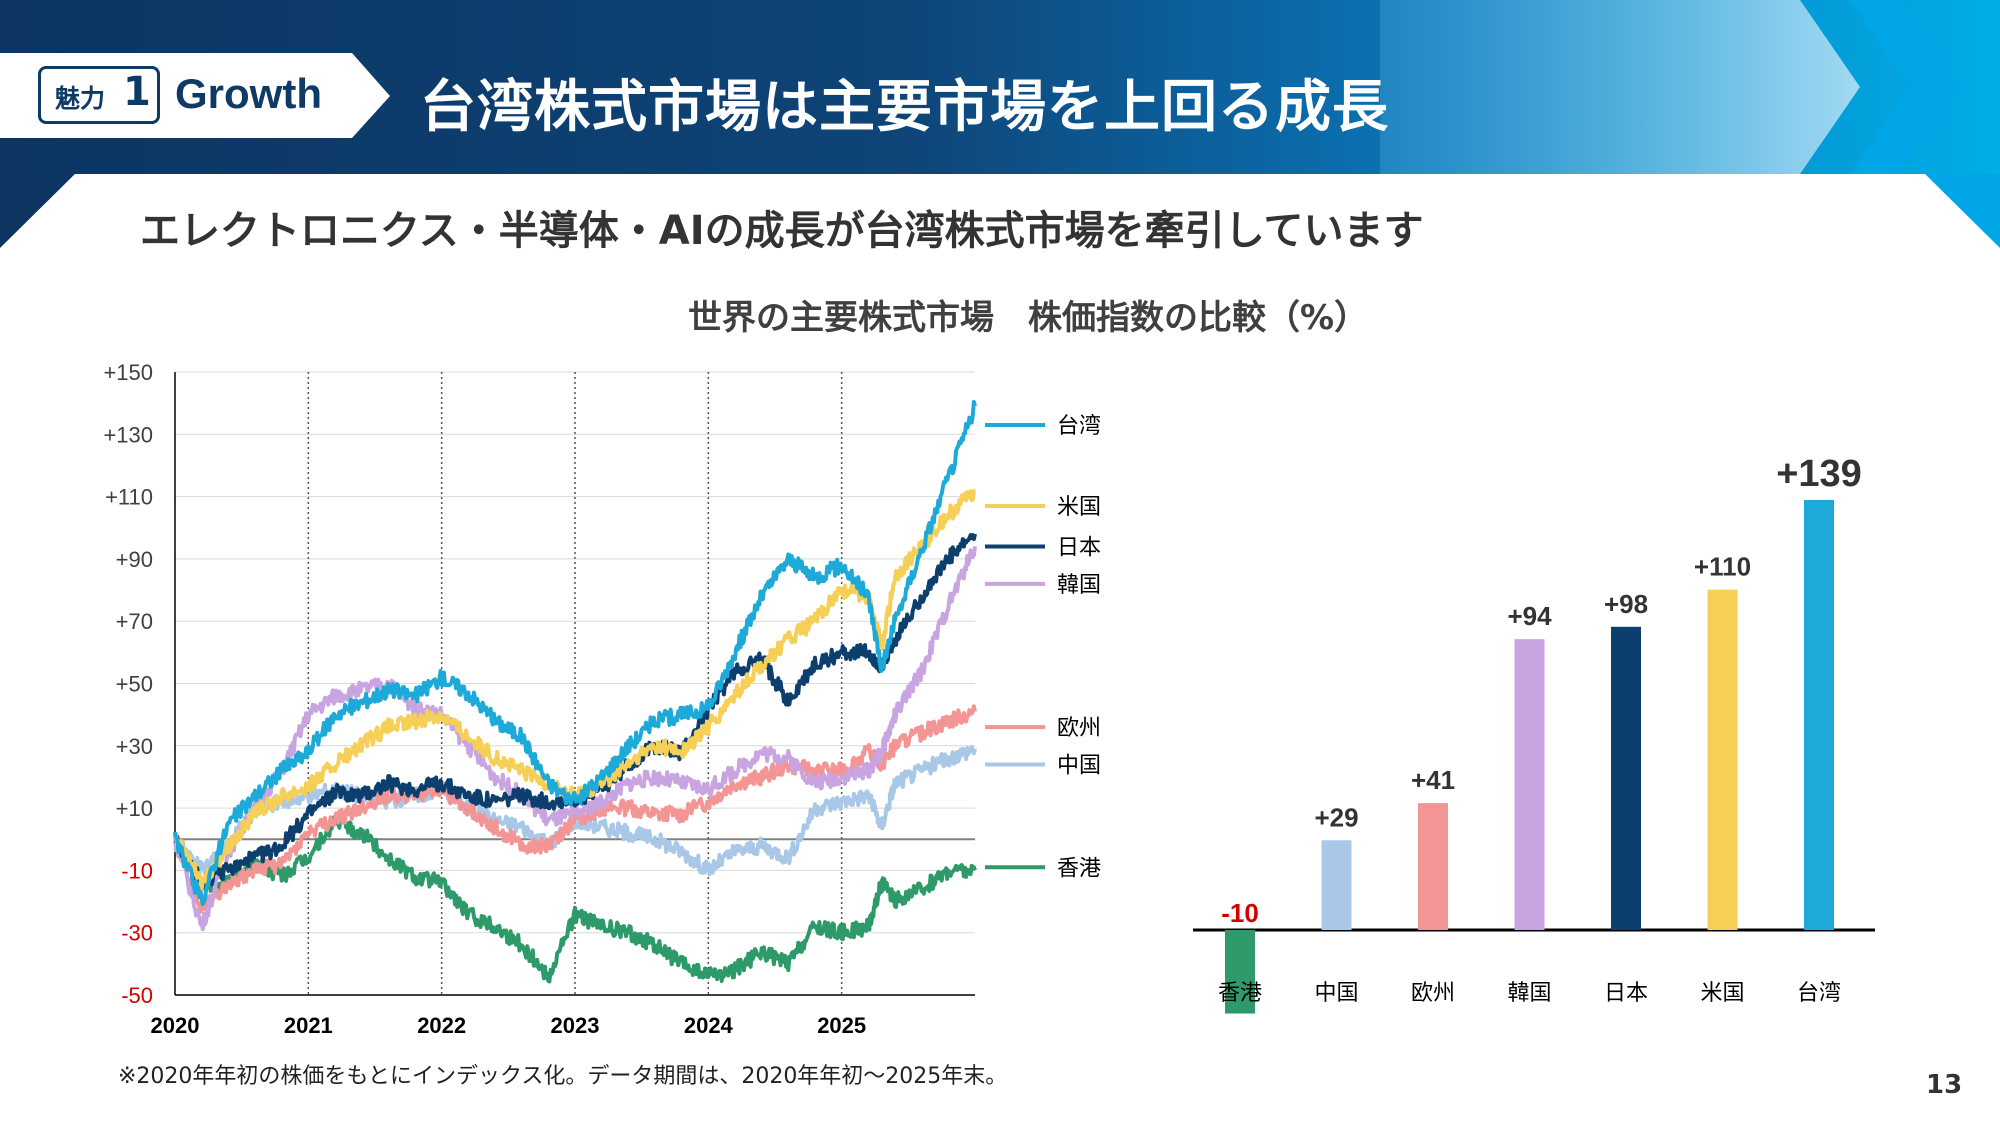 Image resolution: width=2000 pixels, height=1125 pixels. Describe the element at coordinates (904, 107) in the screenshot. I see `page-title: 台湾株式市場は主要市場を上回る成長` at that location.